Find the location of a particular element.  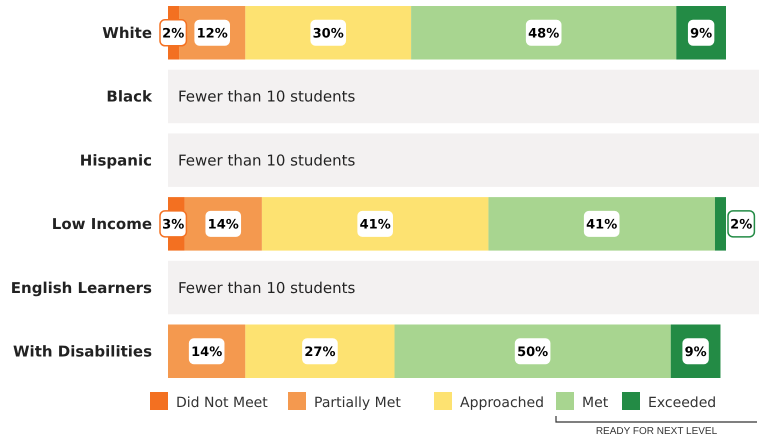

y-tick-label: Low Income is located at coordinates (102, 224).